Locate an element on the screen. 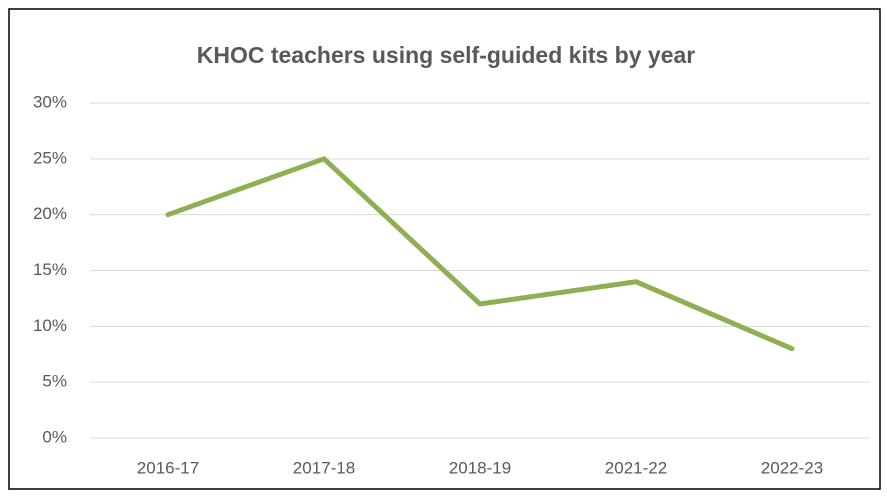  y-tick-label: 15% is located at coordinates (50, 269).